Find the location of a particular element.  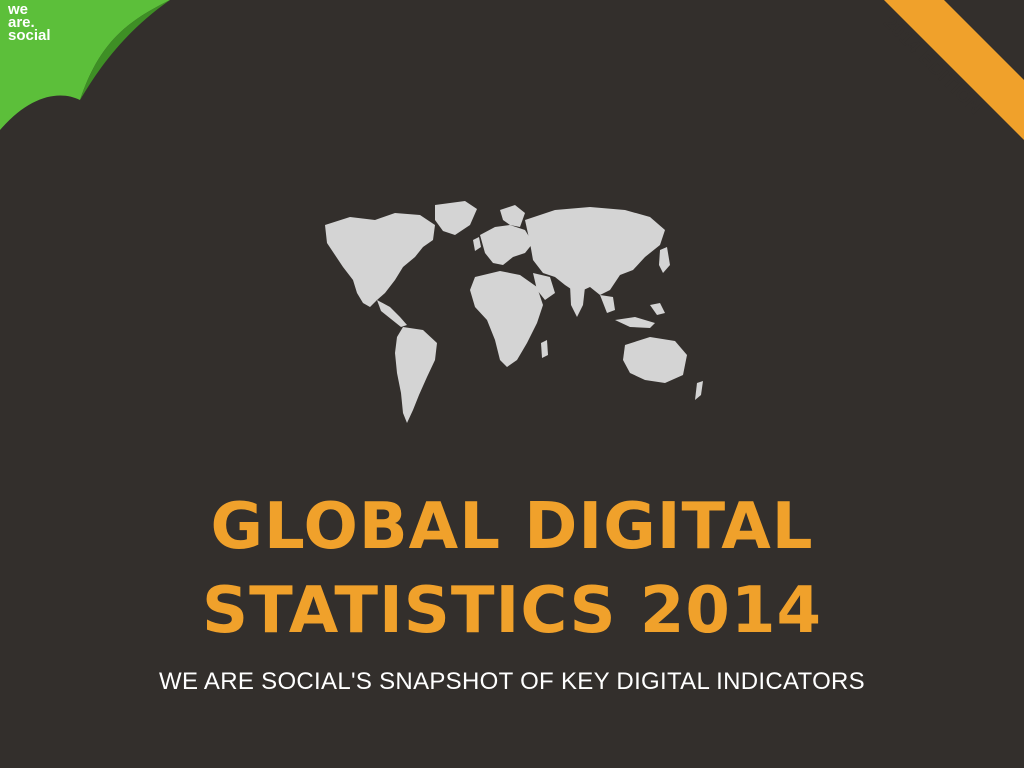

logo-word-are: are. is located at coordinates (21, 22).